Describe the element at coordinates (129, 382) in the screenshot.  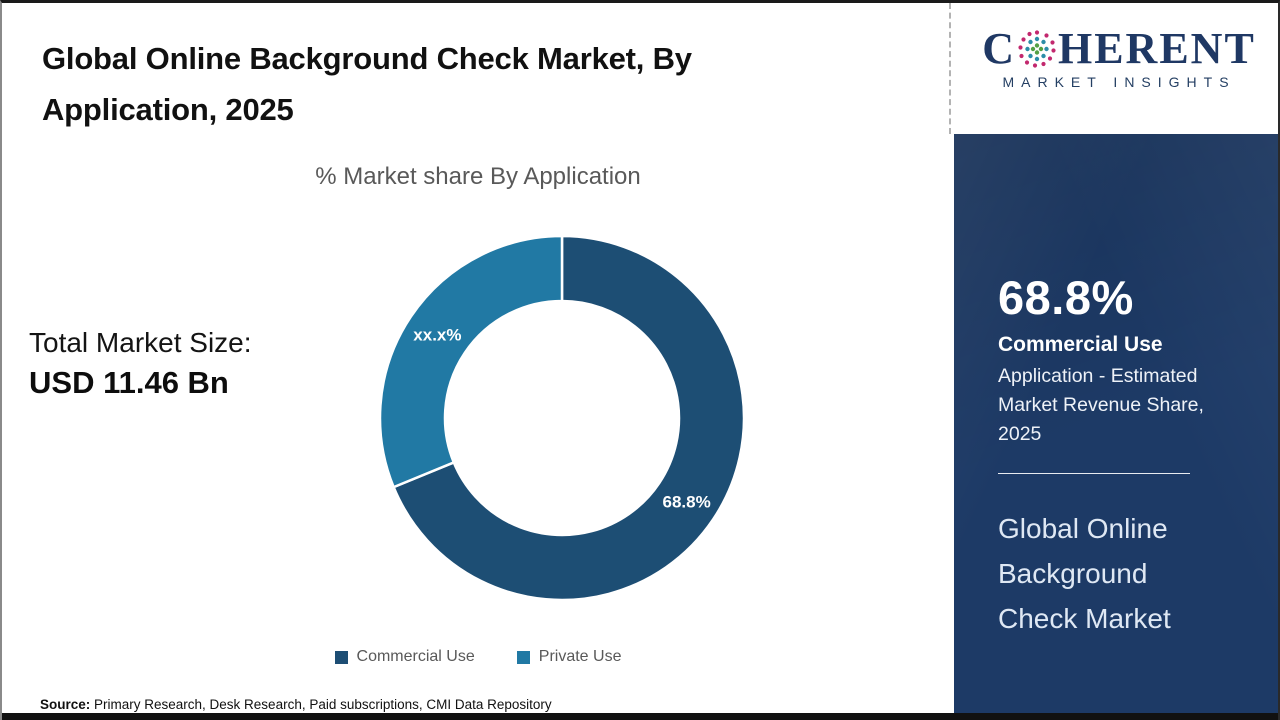
I see `total-market-size-value: USD 11.46 Bn` at that location.